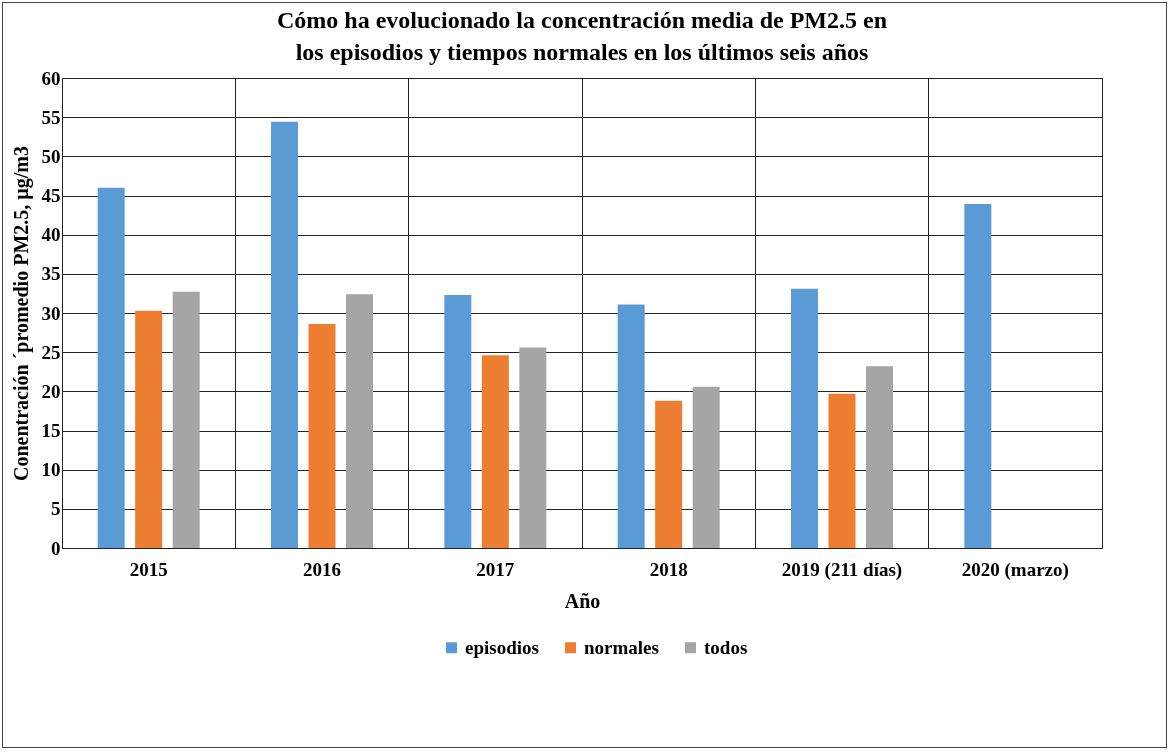 The image size is (1171, 752). I want to click on x-tick-label: 2018, so click(668, 569).